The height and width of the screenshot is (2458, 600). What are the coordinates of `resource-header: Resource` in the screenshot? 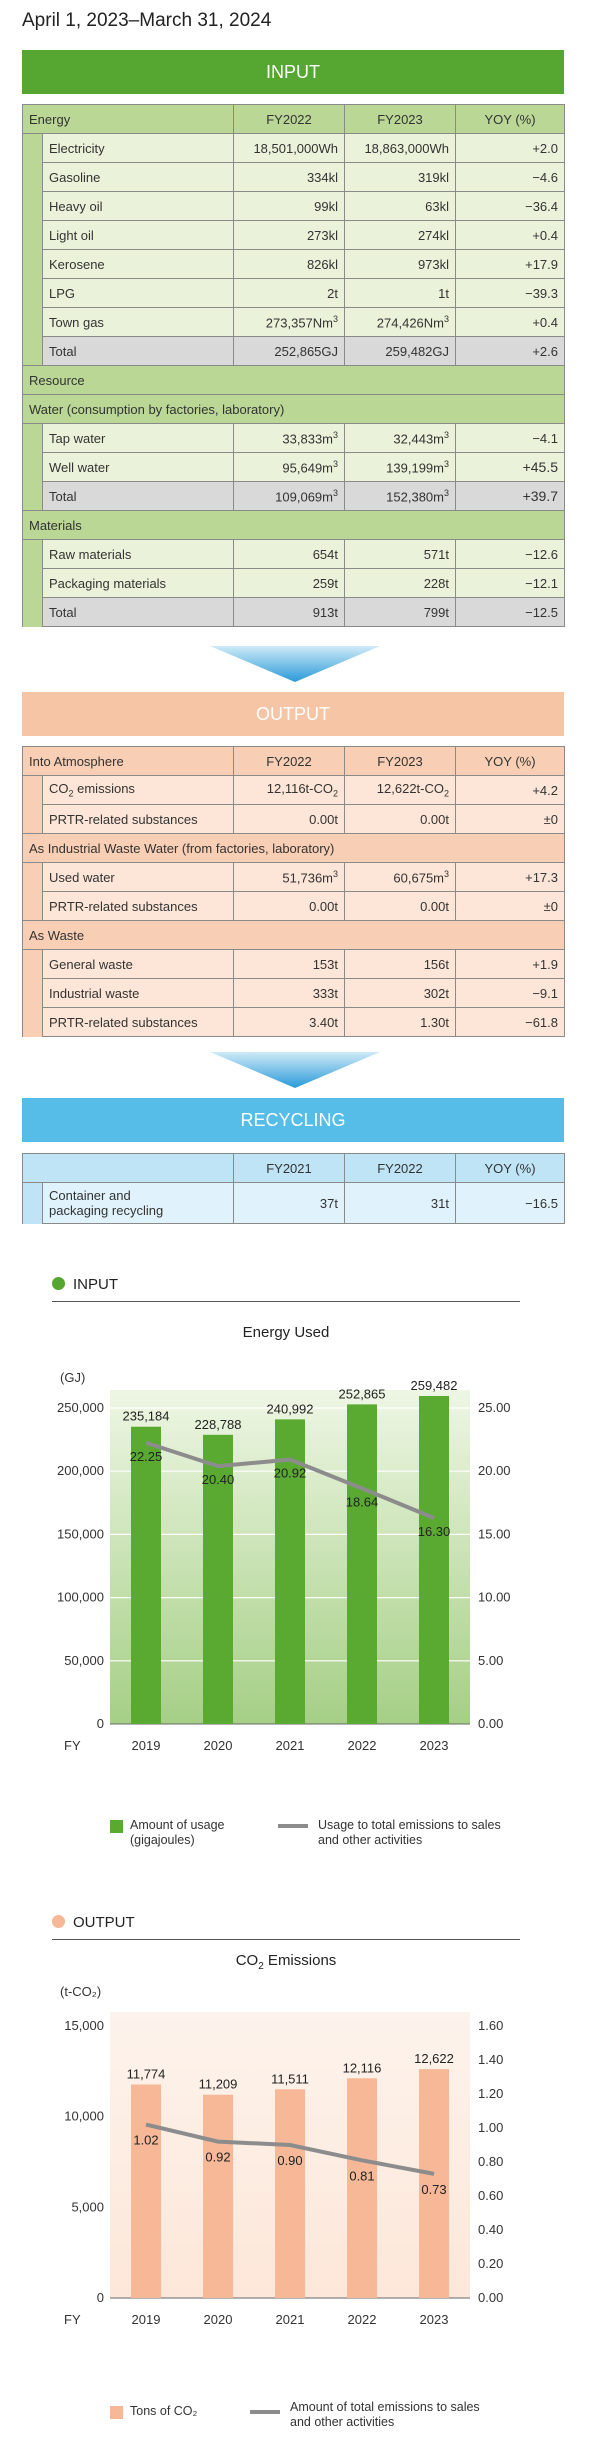 It's located at (293, 380).